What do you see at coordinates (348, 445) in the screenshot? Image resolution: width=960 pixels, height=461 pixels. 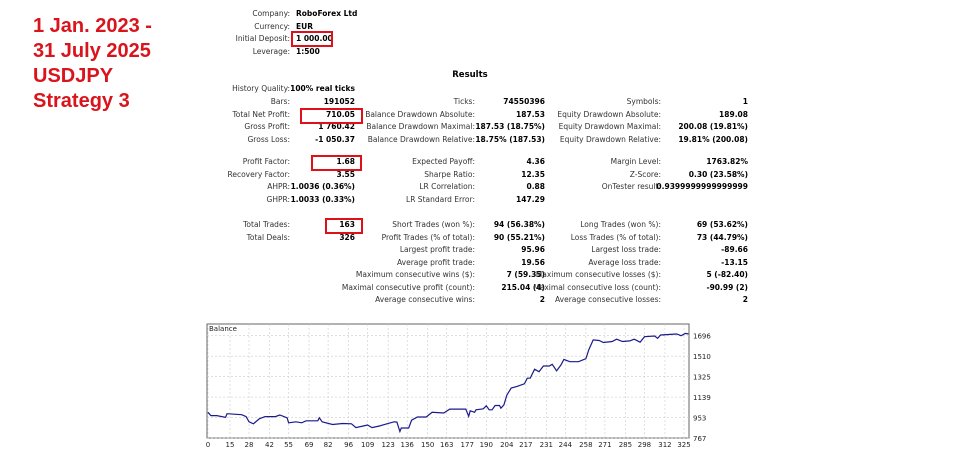 I see `x-tick-label: 96` at bounding box center [348, 445].